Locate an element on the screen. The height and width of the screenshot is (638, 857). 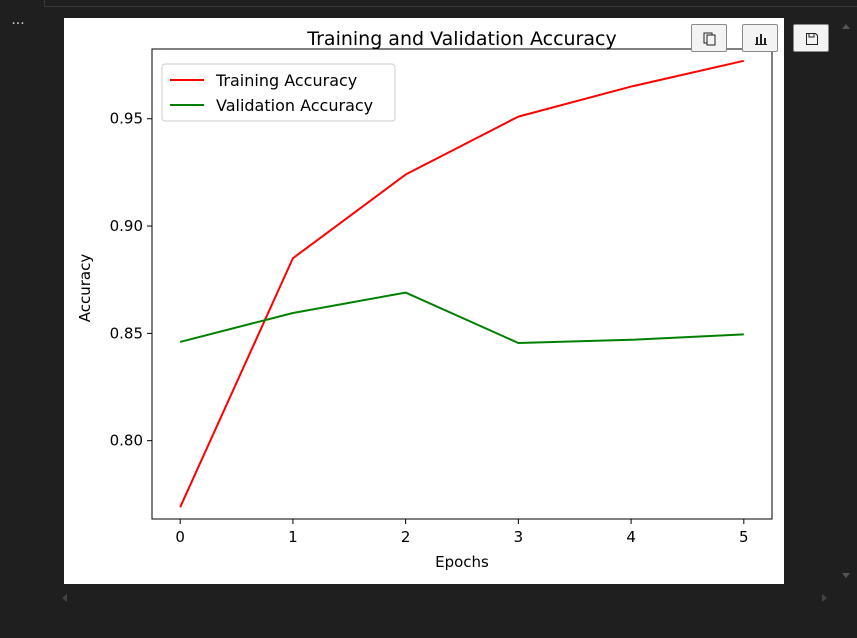
y-tick-label: 0.85 is located at coordinates (126, 333).